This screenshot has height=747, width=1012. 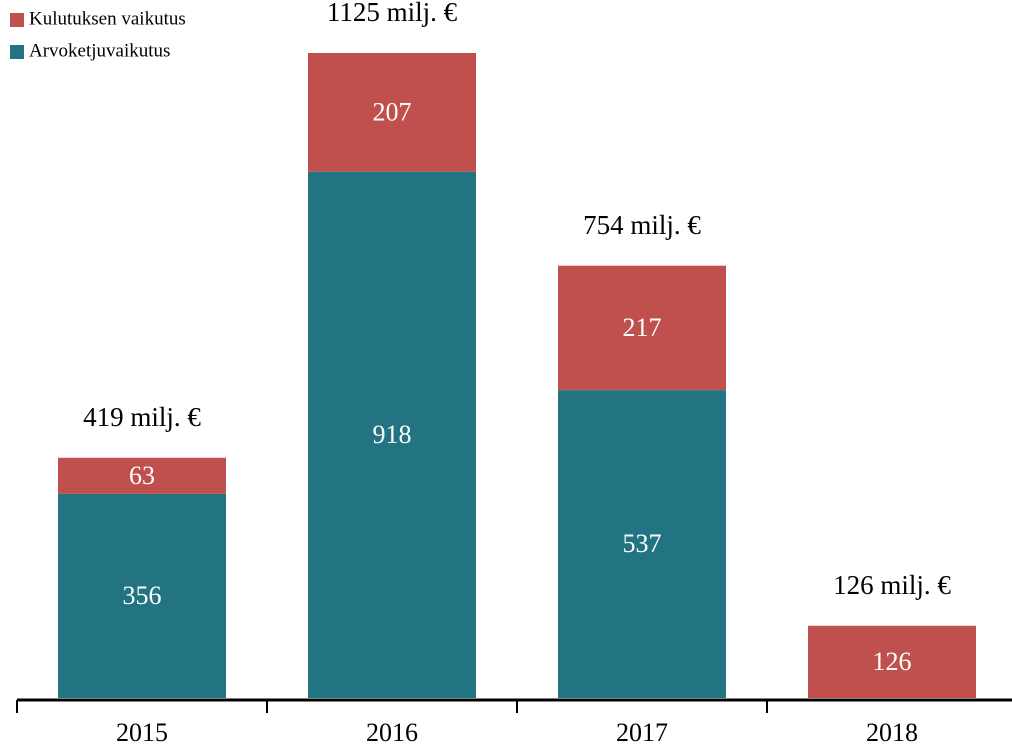 What do you see at coordinates (142, 732) in the screenshot?
I see `x-tick-label: 2015` at bounding box center [142, 732].